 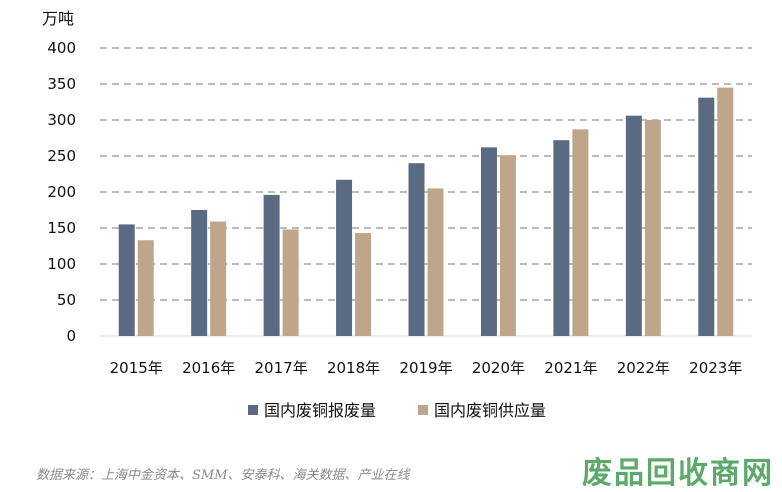 What do you see at coordinates (652, 228) in the screenshot?
I see `bar-supply-2022年` at bounding box center [652, 228].